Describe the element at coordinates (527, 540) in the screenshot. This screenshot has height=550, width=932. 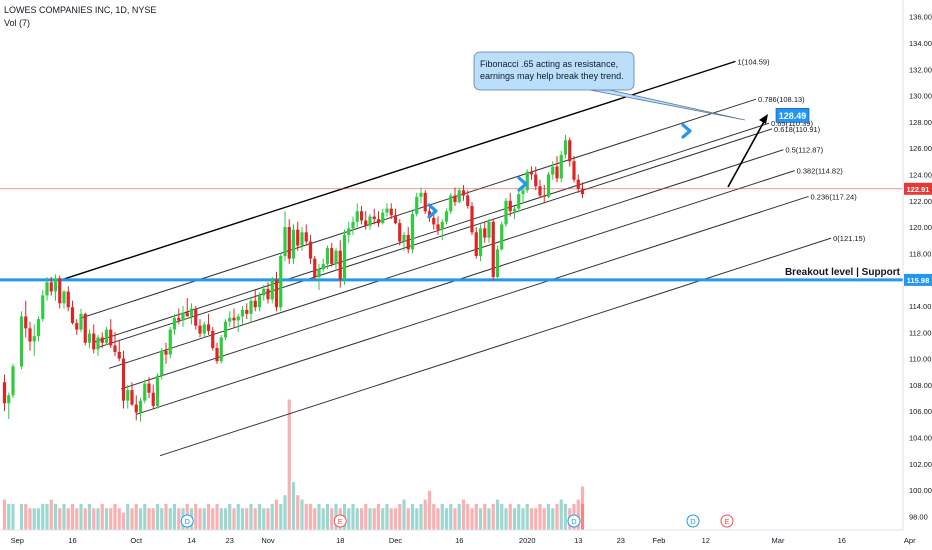
I see `x-tick-label: 2020` at that location.